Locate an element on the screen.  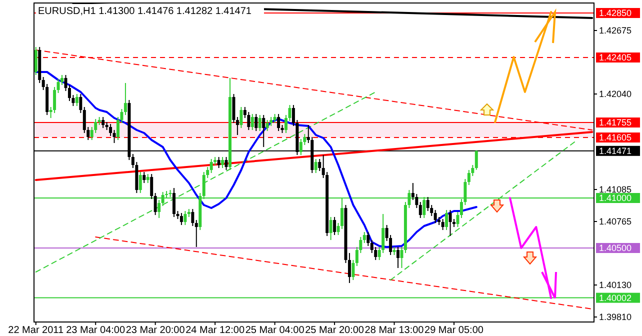
y-tick-label: 1.42675 is located at coordinates (615, 31).